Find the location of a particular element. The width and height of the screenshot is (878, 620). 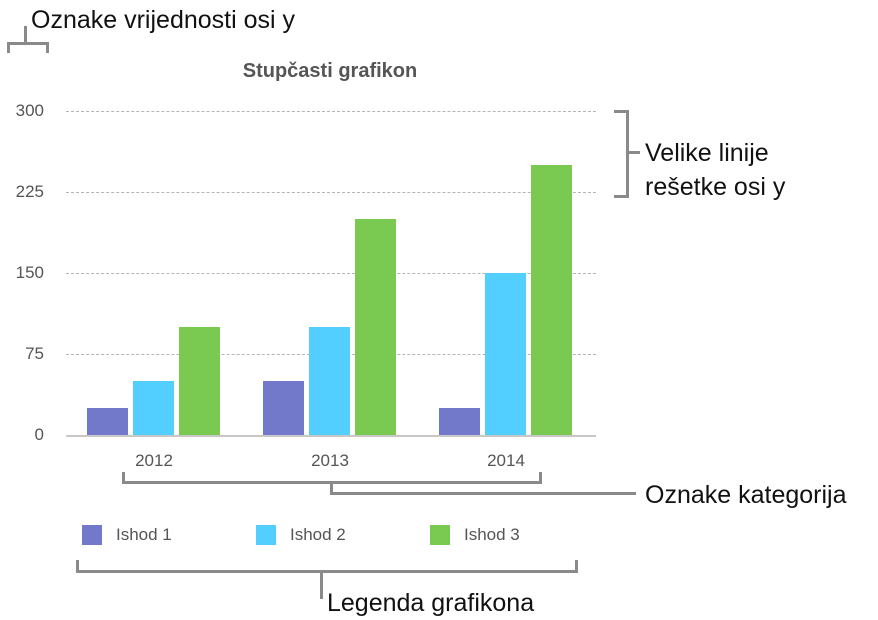

y-tick-0: 0 is located at coordinates (39, 434).